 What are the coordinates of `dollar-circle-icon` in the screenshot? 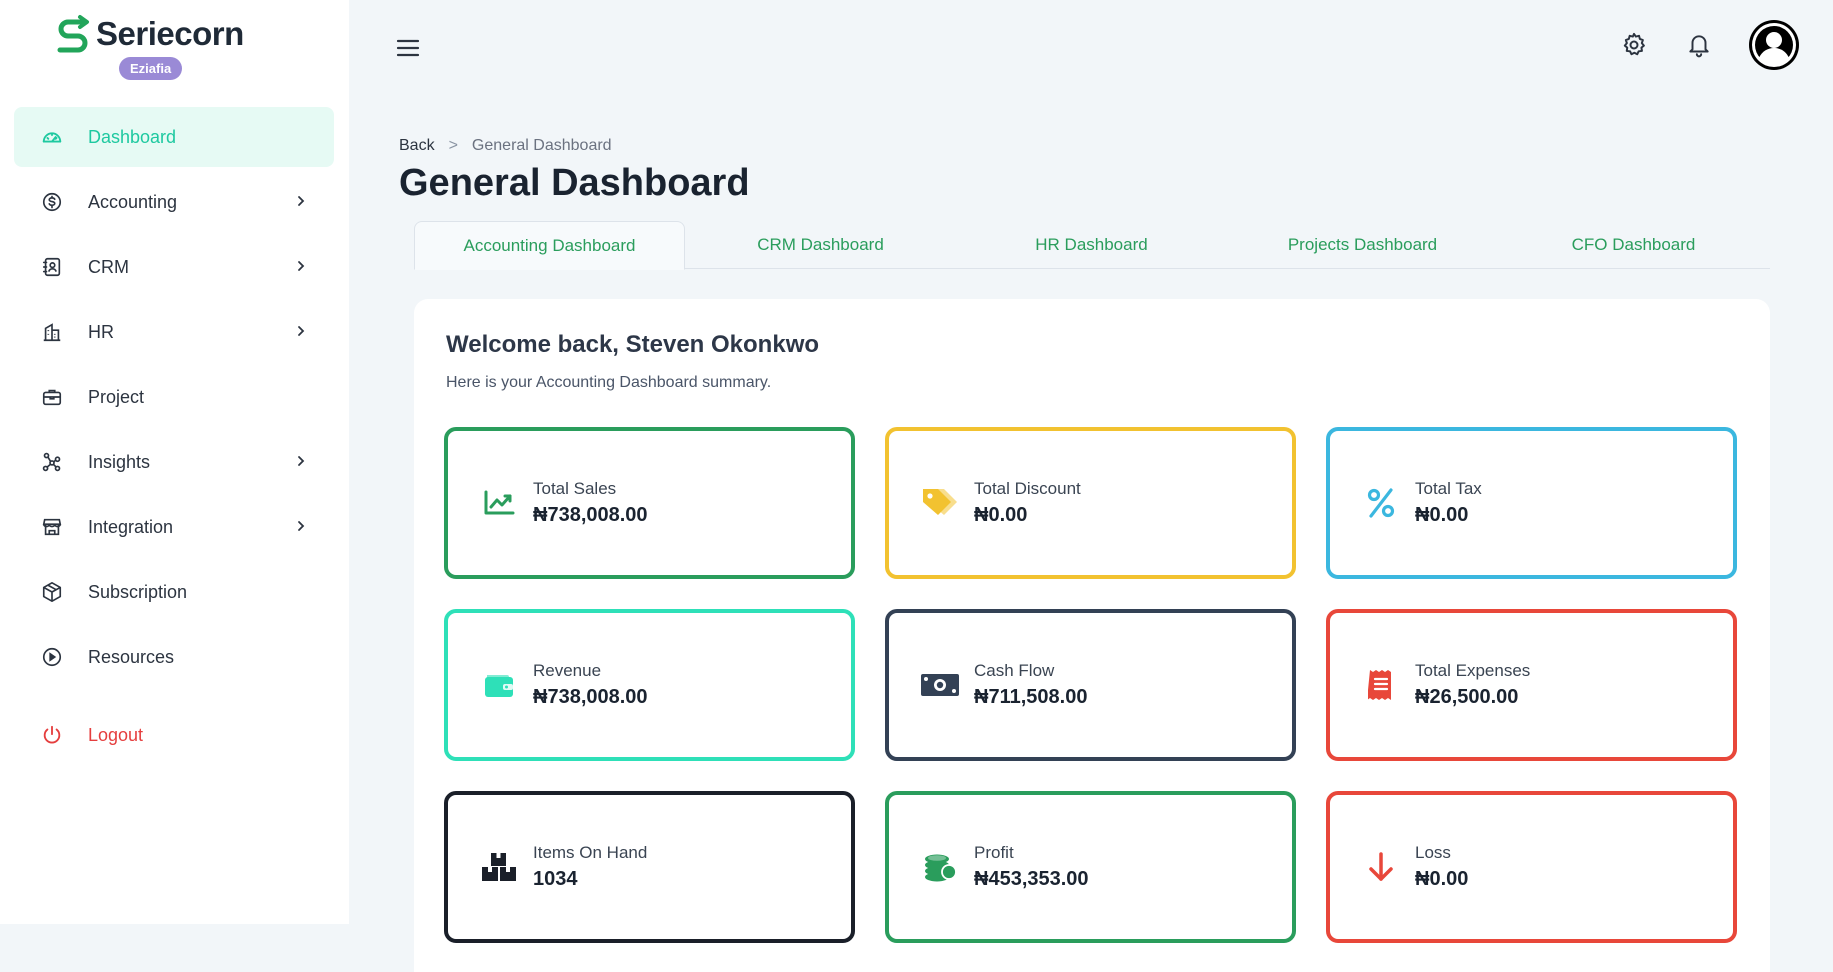 It's located at (52, 202).